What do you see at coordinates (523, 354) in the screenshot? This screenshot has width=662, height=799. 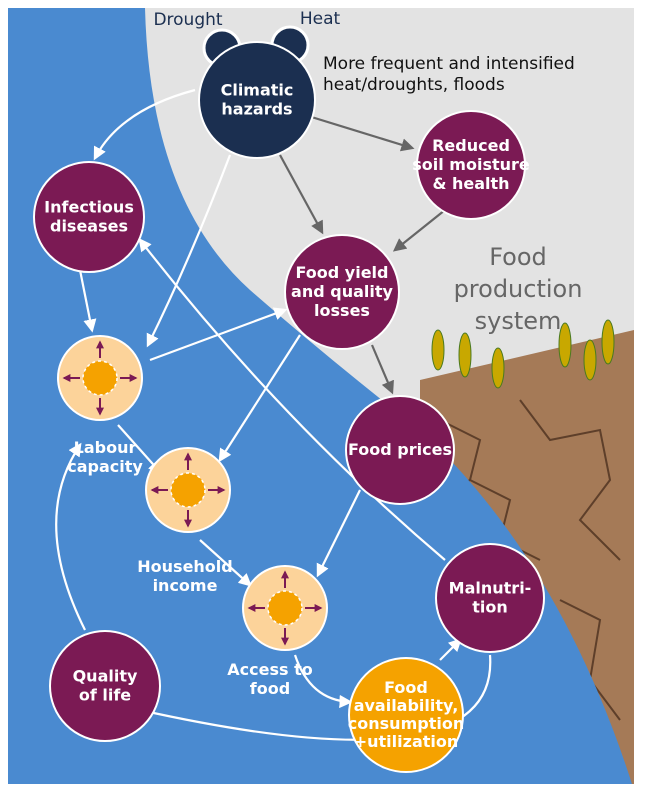 I see `corn-plants` at bounding box center [523, 354].